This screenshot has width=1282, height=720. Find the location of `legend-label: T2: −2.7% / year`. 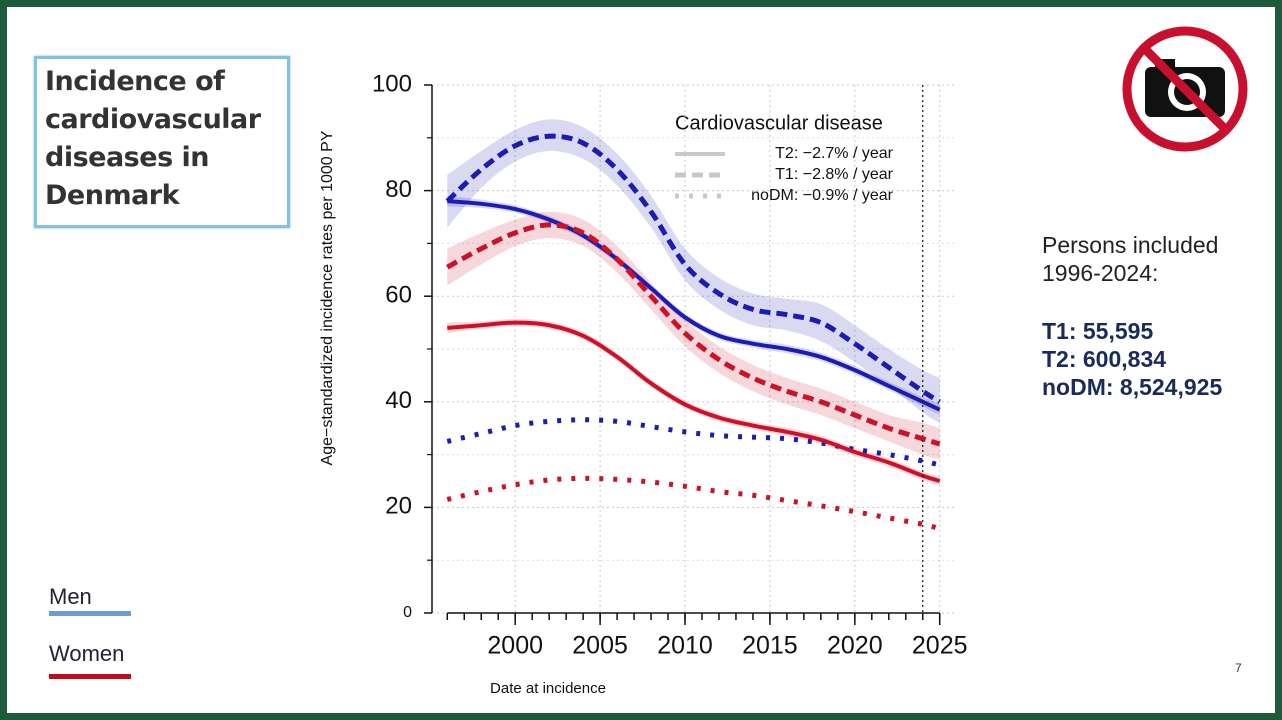

legend-label: T2: −2.7% / year is located at coordinates (834, 153).